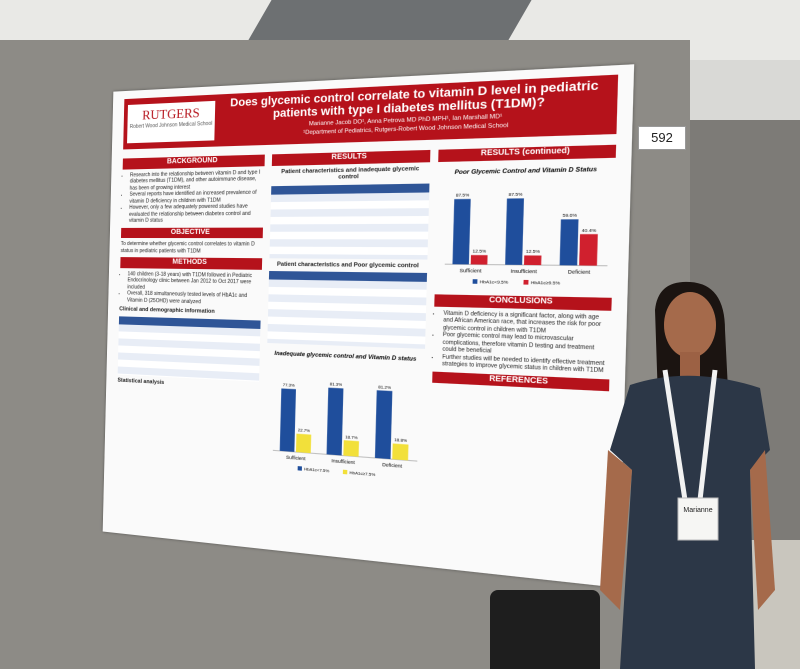 This screenshot has width=800, height=669. What do you see at coordinates (193, 162) in the screenshot?
I see `heading: BACKGROUND` at bounding box center [193, 162].